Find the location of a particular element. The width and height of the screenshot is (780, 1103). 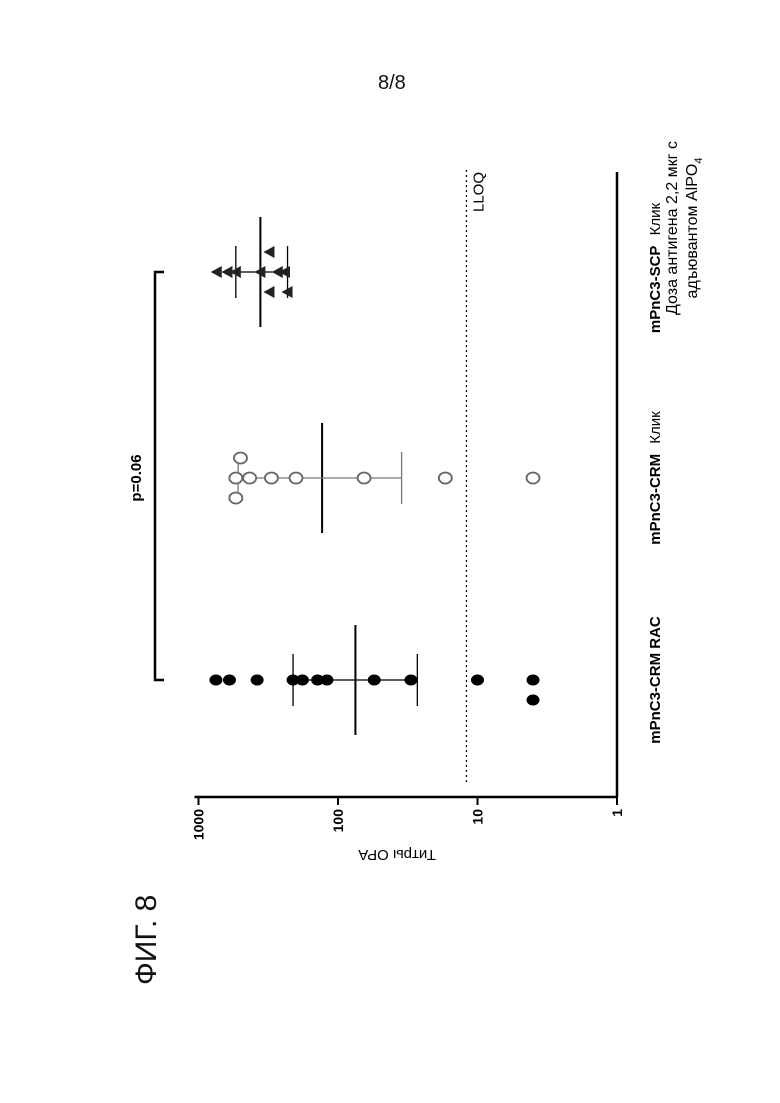

category-label-3-normal: Клик is located at coordinates (655, 218).